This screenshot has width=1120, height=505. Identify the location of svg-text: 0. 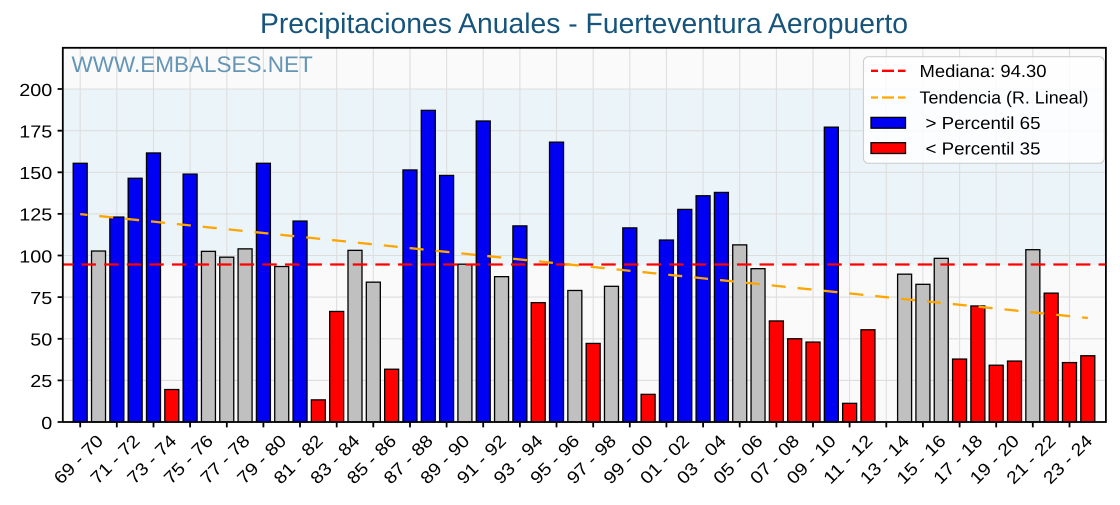
(46, 423).